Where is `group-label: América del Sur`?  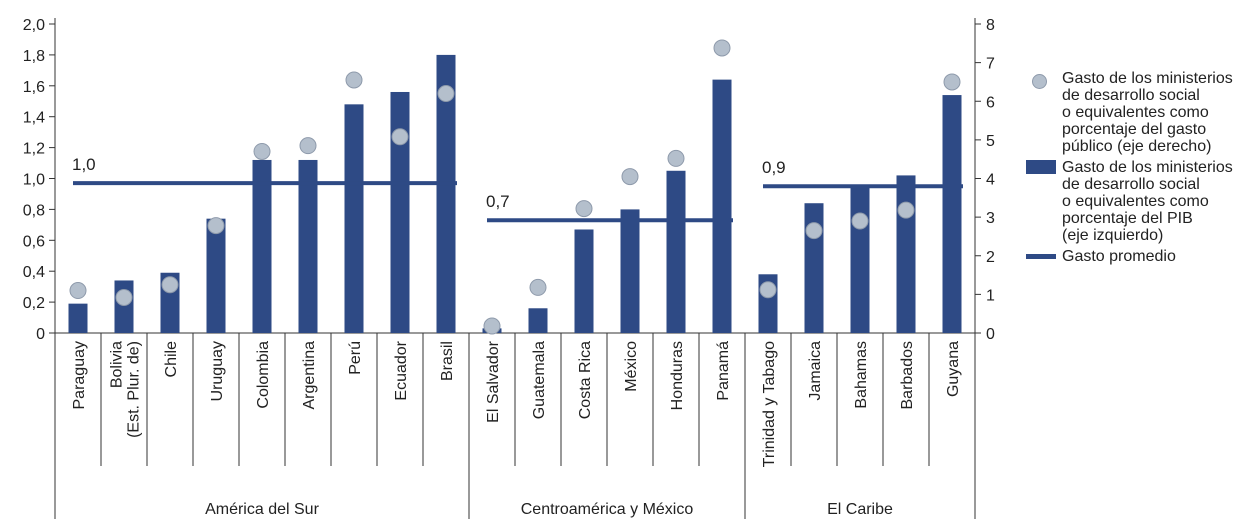
group-label: América del Sur is located at coordinates (262, 509).